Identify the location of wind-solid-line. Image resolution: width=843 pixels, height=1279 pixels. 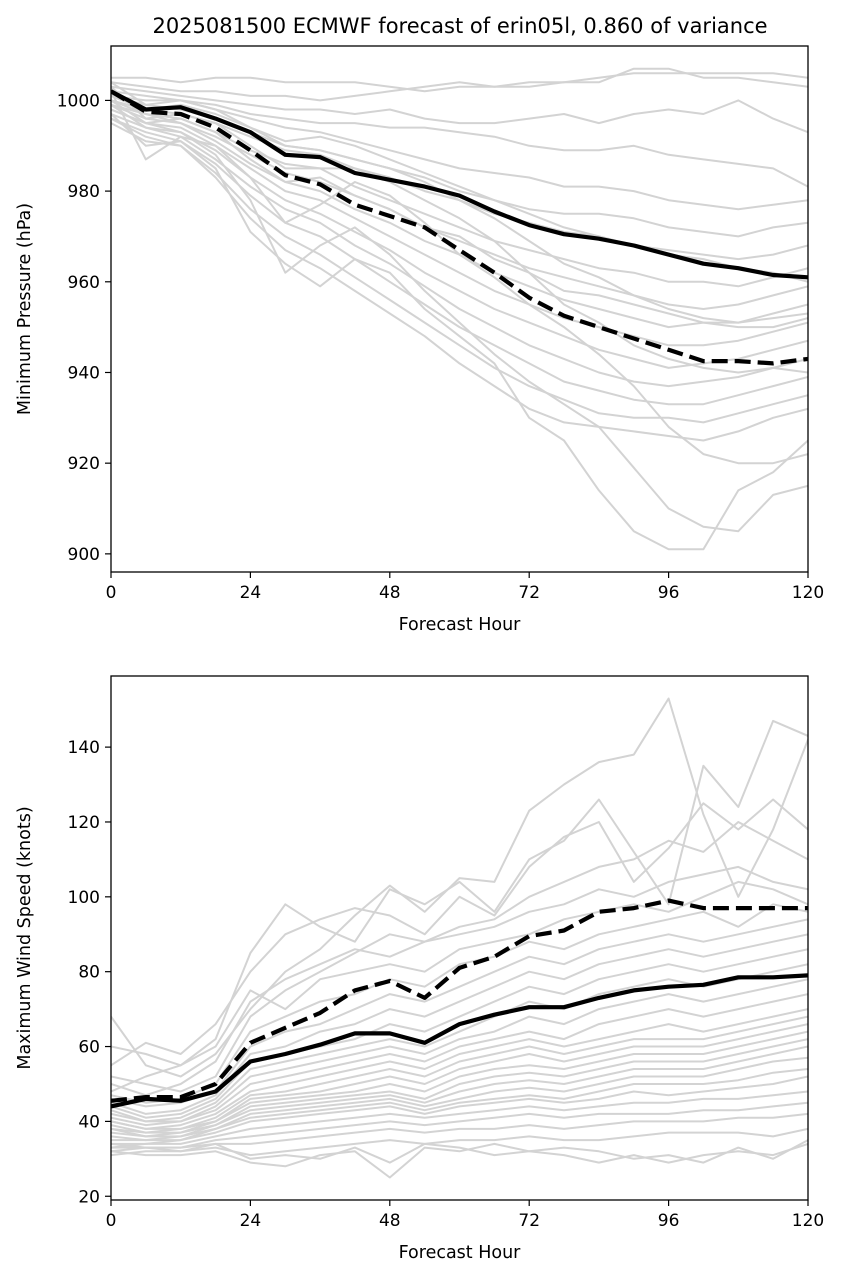
(459, 1041).